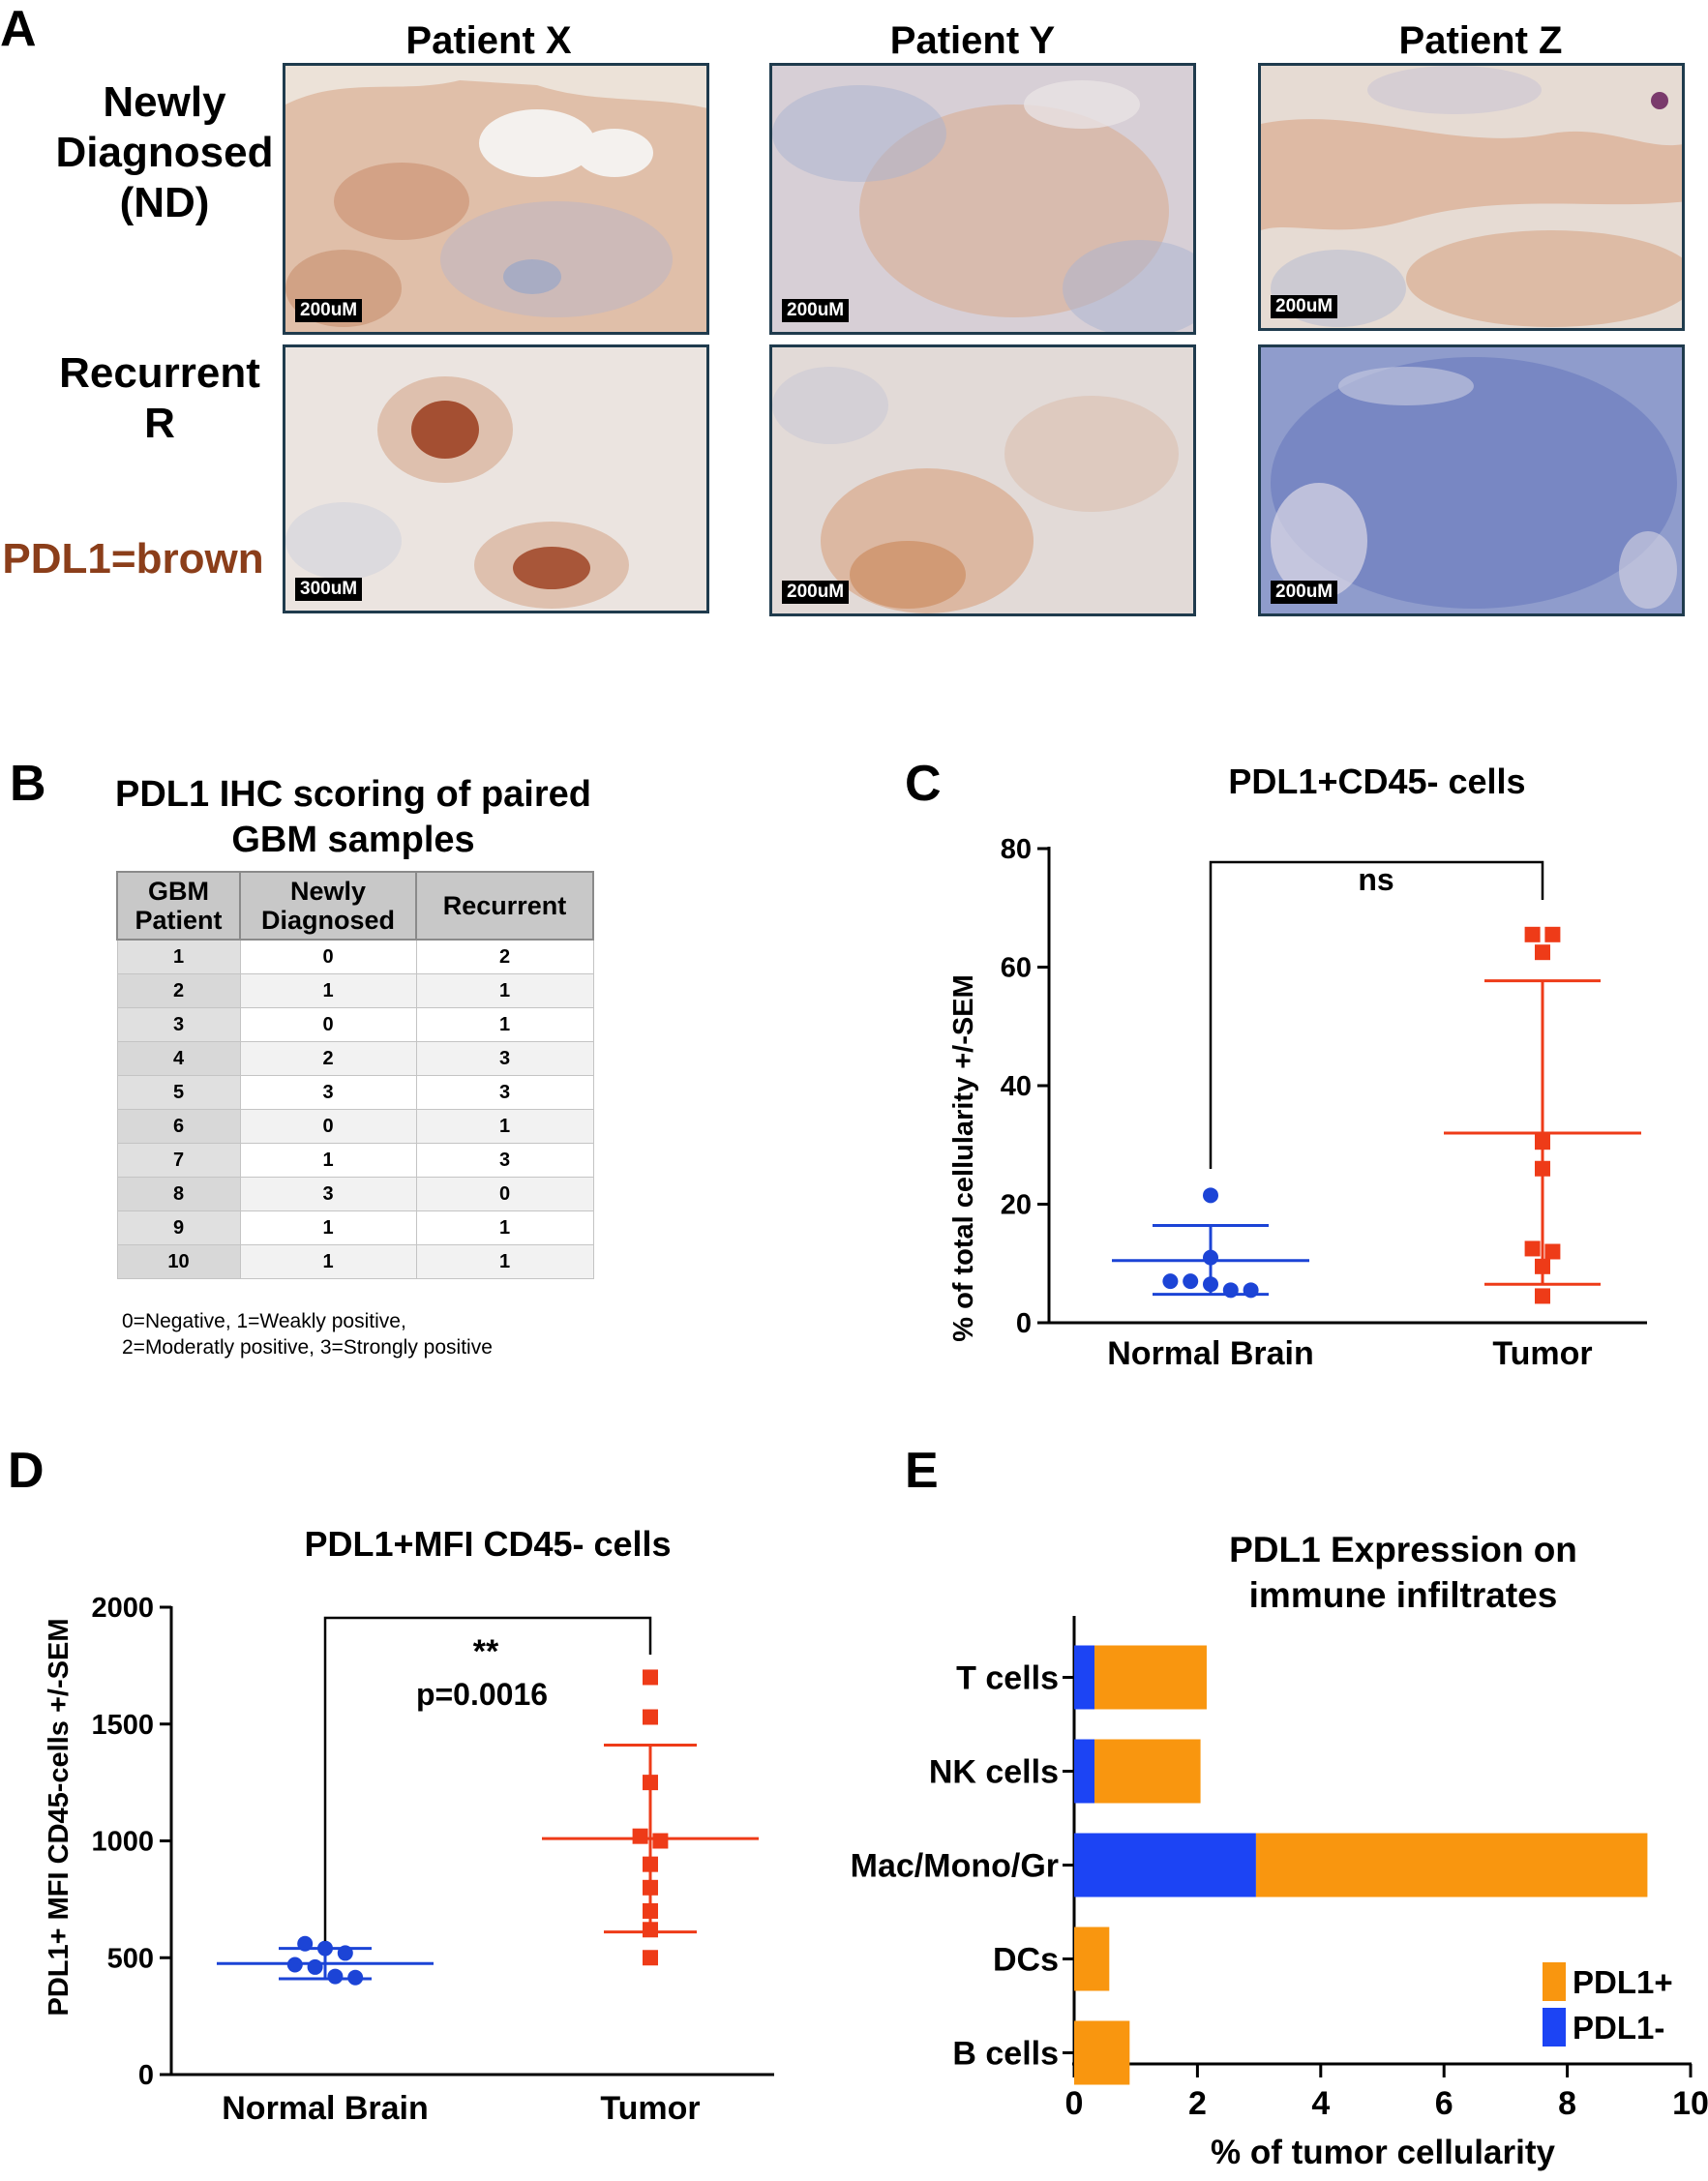 This screenshot has width=1708, height=2181. I want to click on chart-e-bars, so click(1361, 1865).